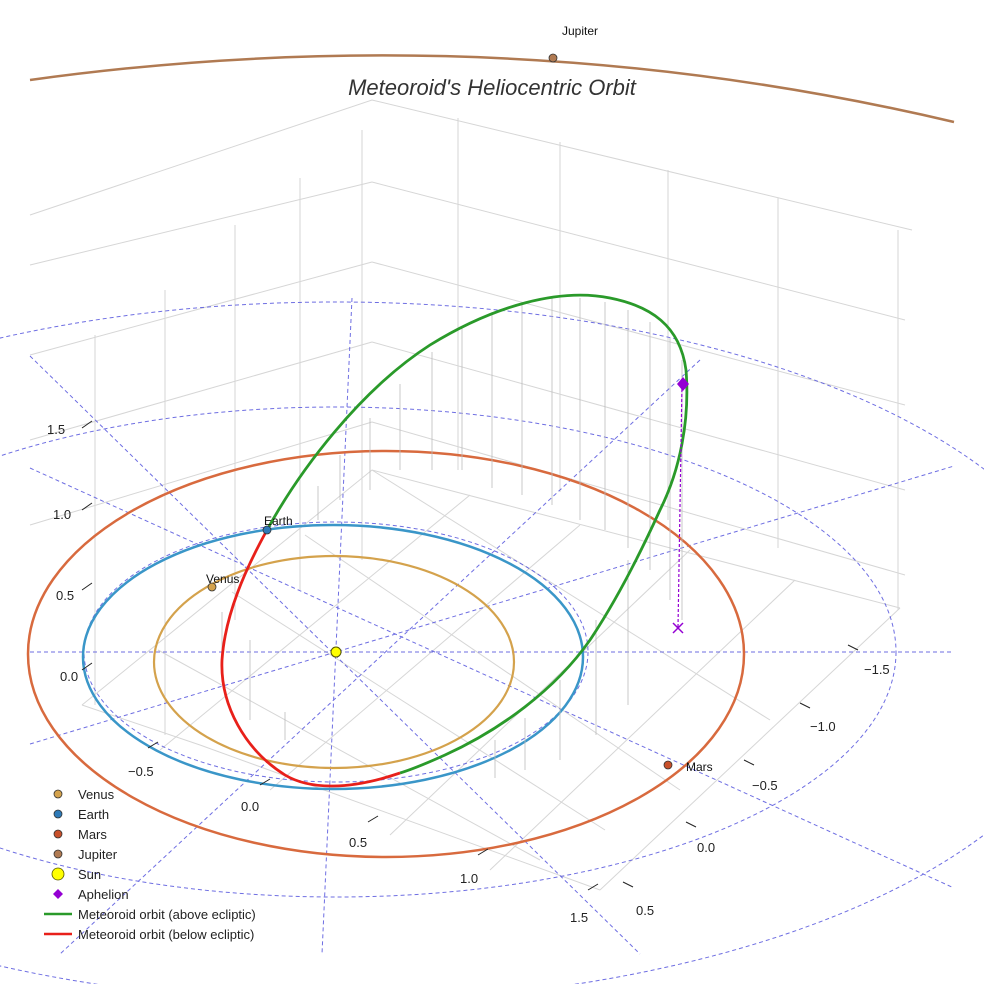 Image resolution: width=984 pixels, height=984 pixels. Describe the element at coordinates (168, 874) in the screenshot. I see `legend-item-sun: Sun` at that location.